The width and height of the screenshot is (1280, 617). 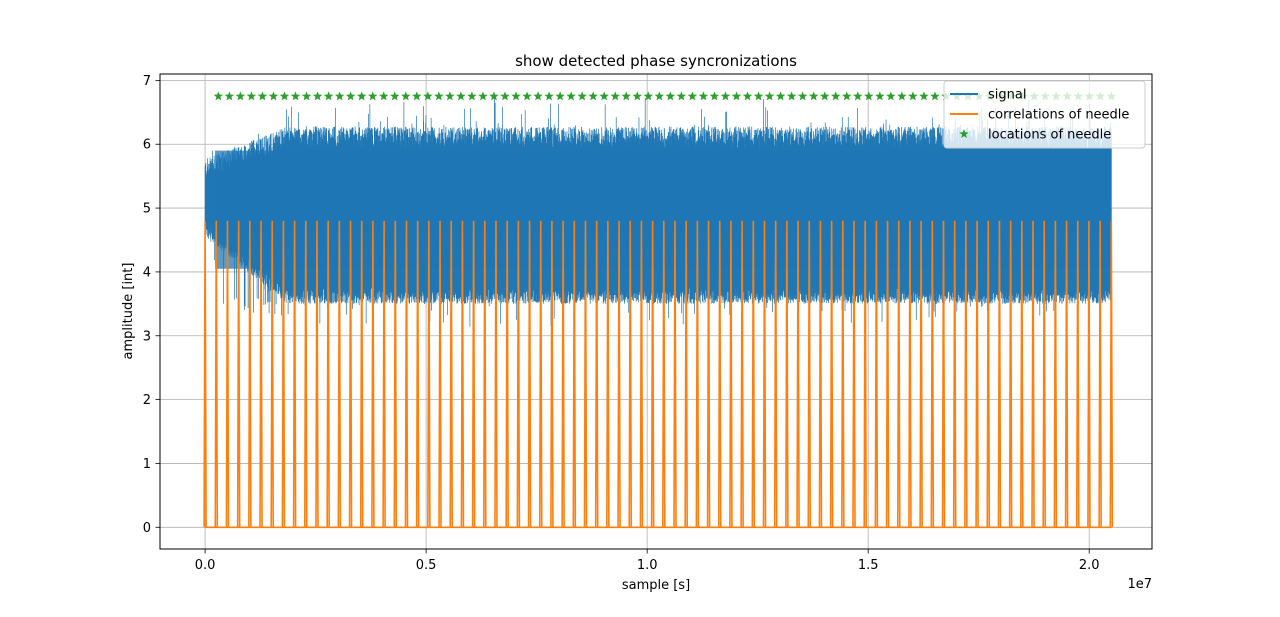 I want to click on y-tick-label: 2, so click(x=147, y=400).